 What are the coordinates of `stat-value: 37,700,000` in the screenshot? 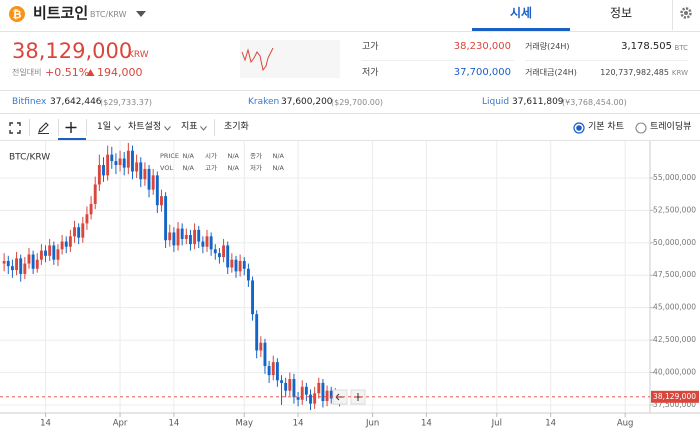 It's located at (482, 72).